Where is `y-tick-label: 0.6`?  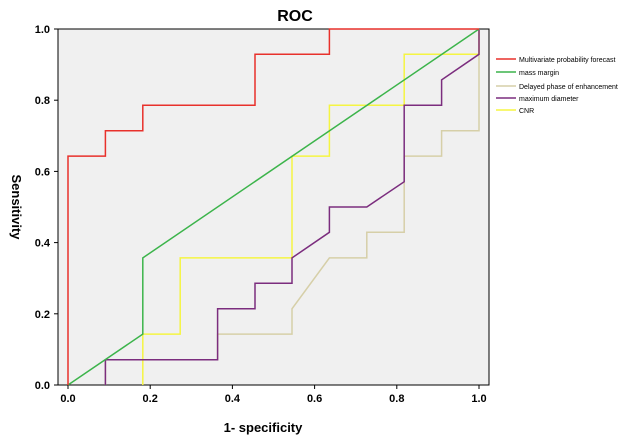 y-tick-label: 0.6 is located at coordinates (42, 172).